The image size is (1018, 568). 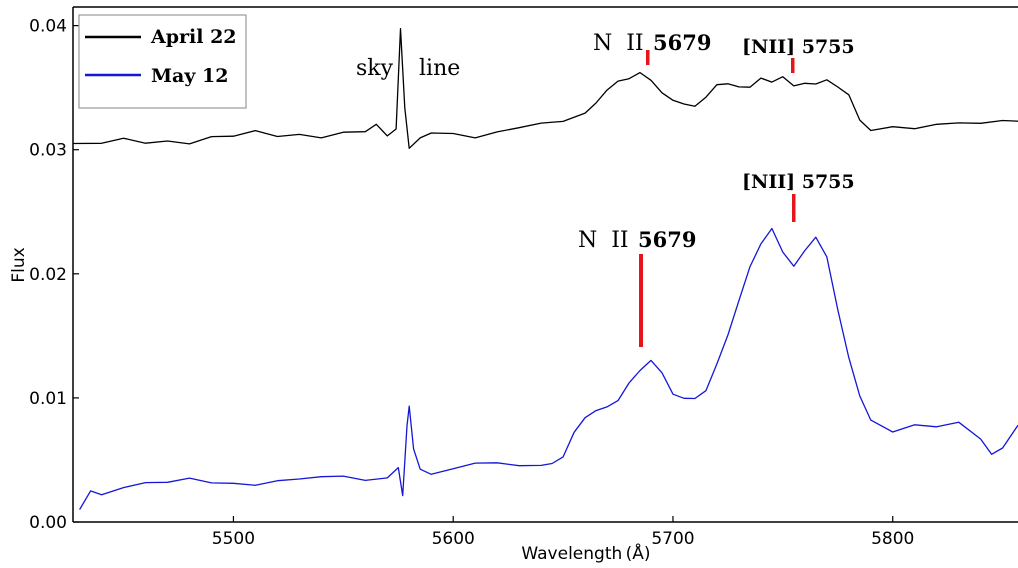 I want to click on y-axis-title: Flux, so click(x=19, y=264).